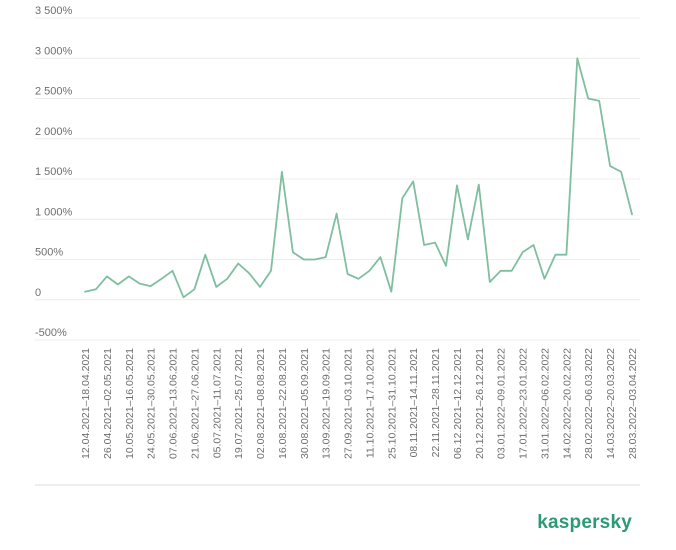 The width and height of the screenshot is (676, 550). What do you see at coordinates (589, 403) in the screenshot?
I see `x-tick-label: 28.02.2022–06.03.2022` at bounding box center [589, 403].